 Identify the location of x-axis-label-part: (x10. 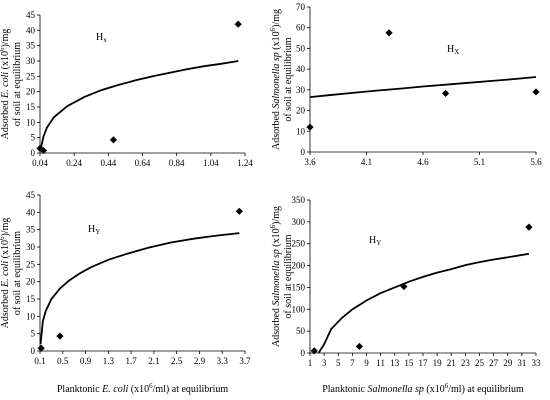
(434, 389).